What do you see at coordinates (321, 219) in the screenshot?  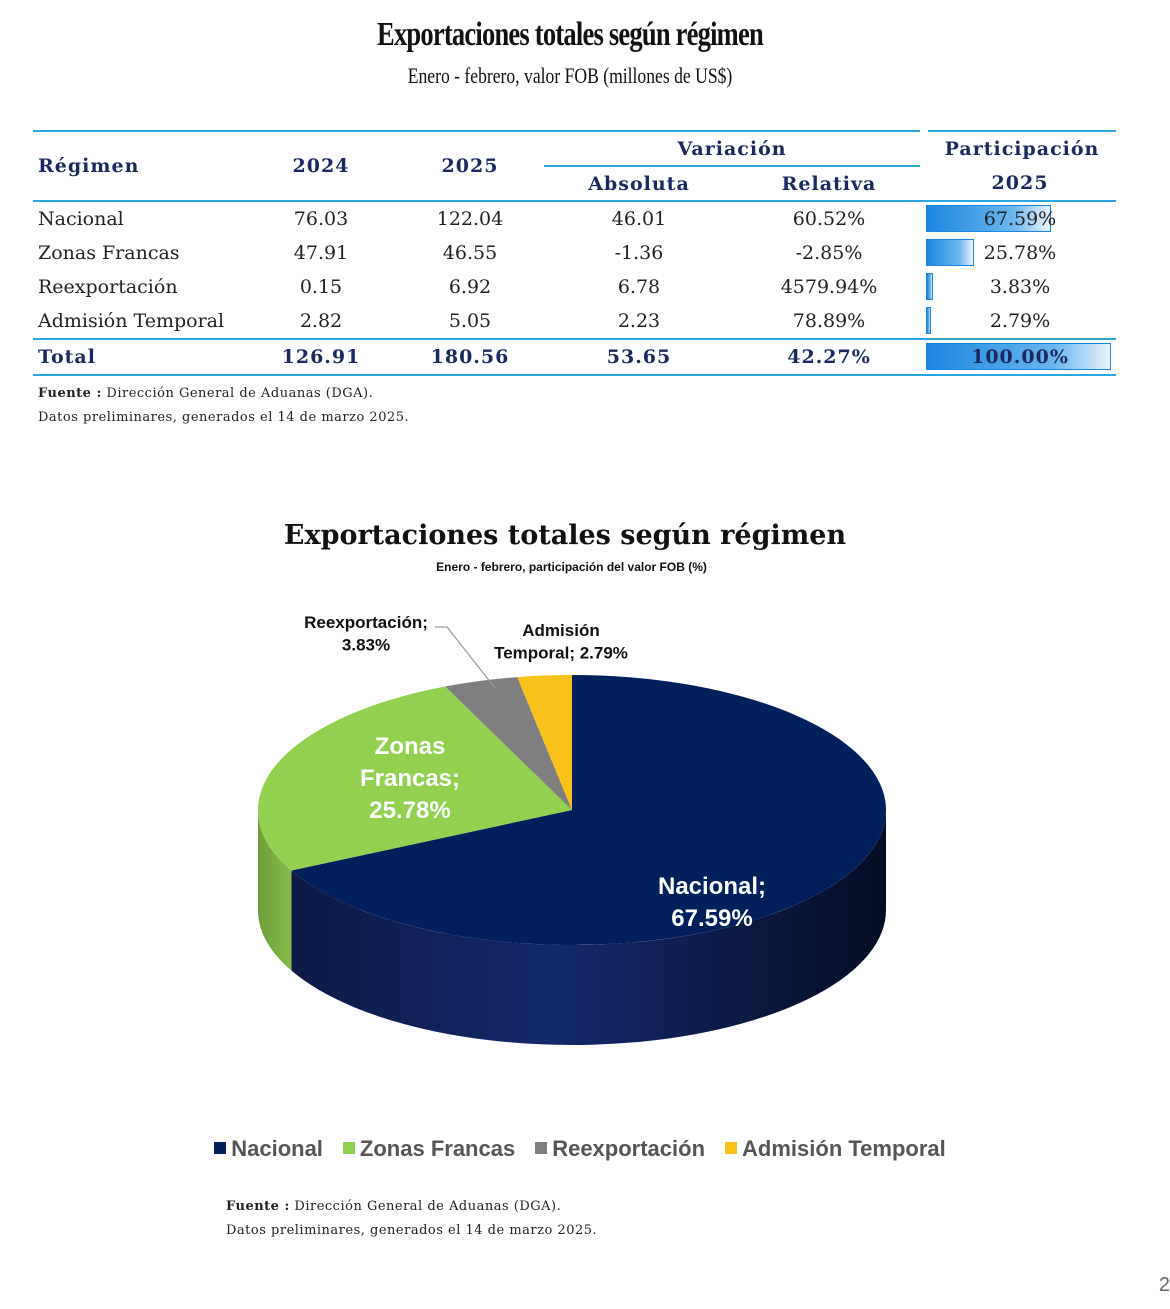 I see `cell-2024: 76.03` at bounding box center [321, 219].